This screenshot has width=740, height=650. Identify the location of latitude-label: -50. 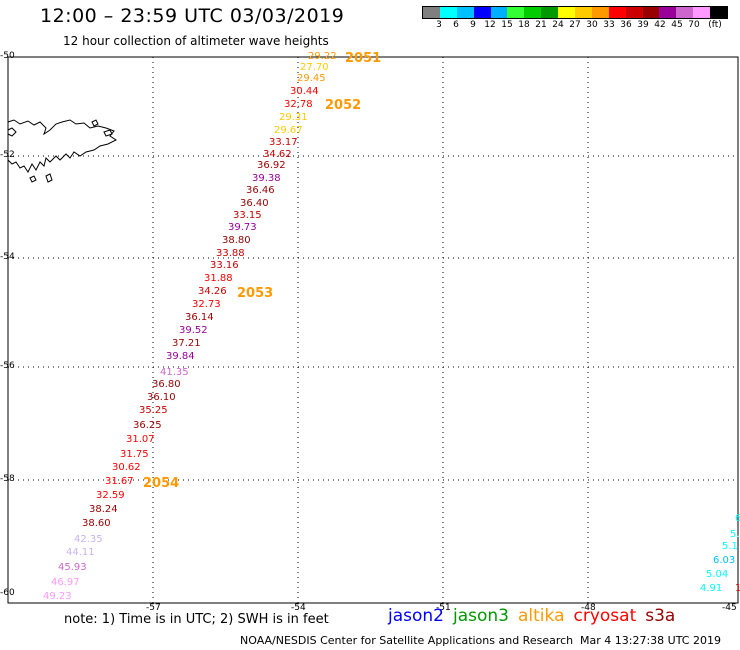
(7, 56).